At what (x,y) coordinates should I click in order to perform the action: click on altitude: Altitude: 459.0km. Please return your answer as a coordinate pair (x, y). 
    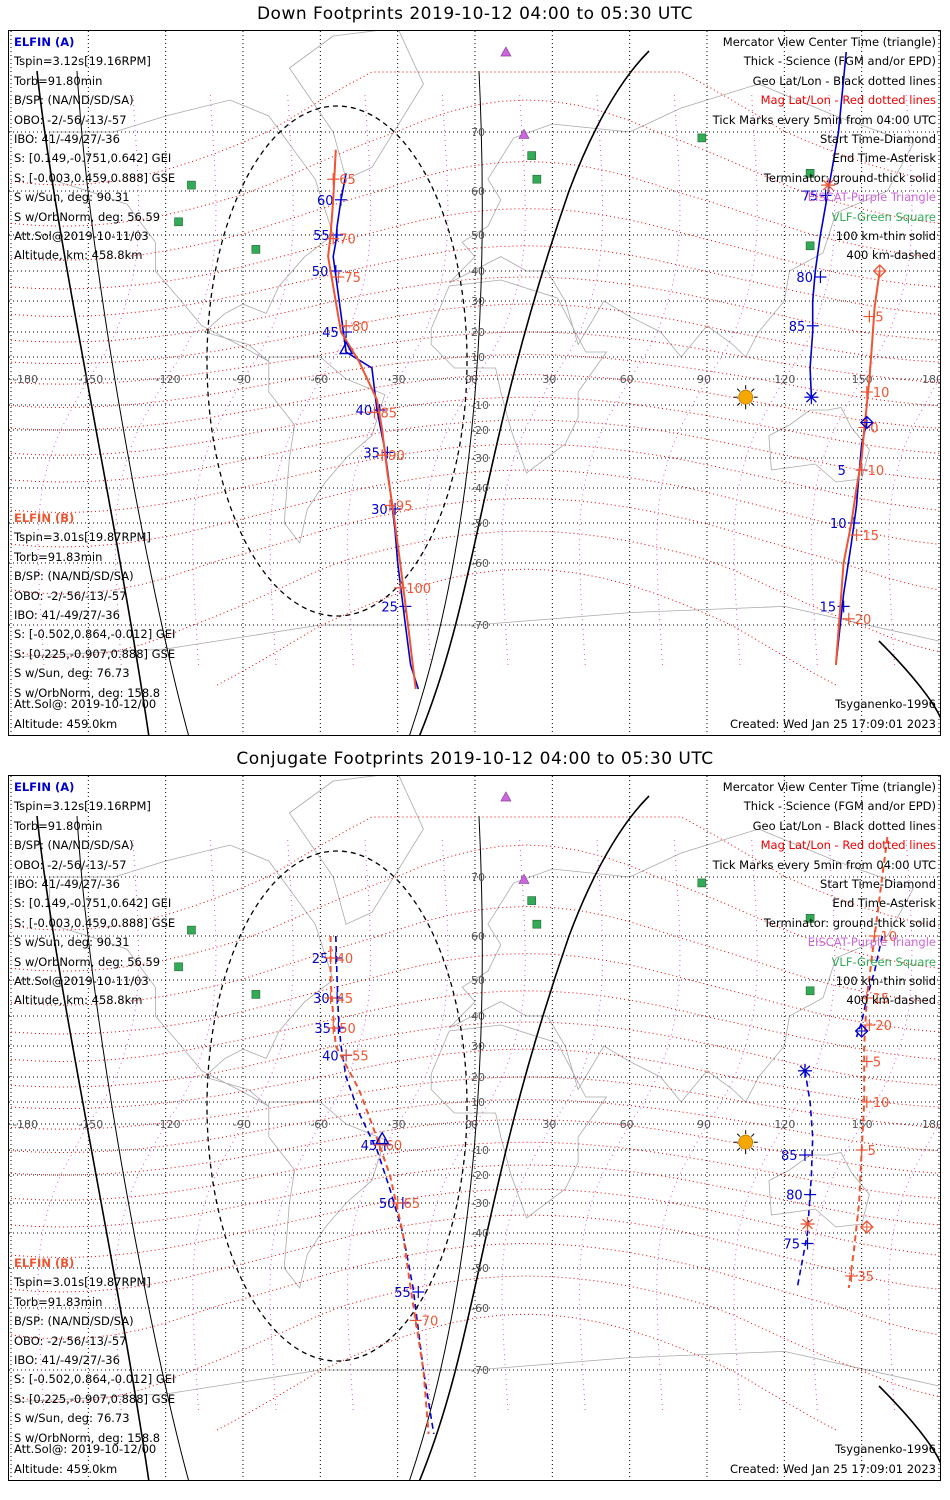
    Looking at the image, I should click on (66, 1469).